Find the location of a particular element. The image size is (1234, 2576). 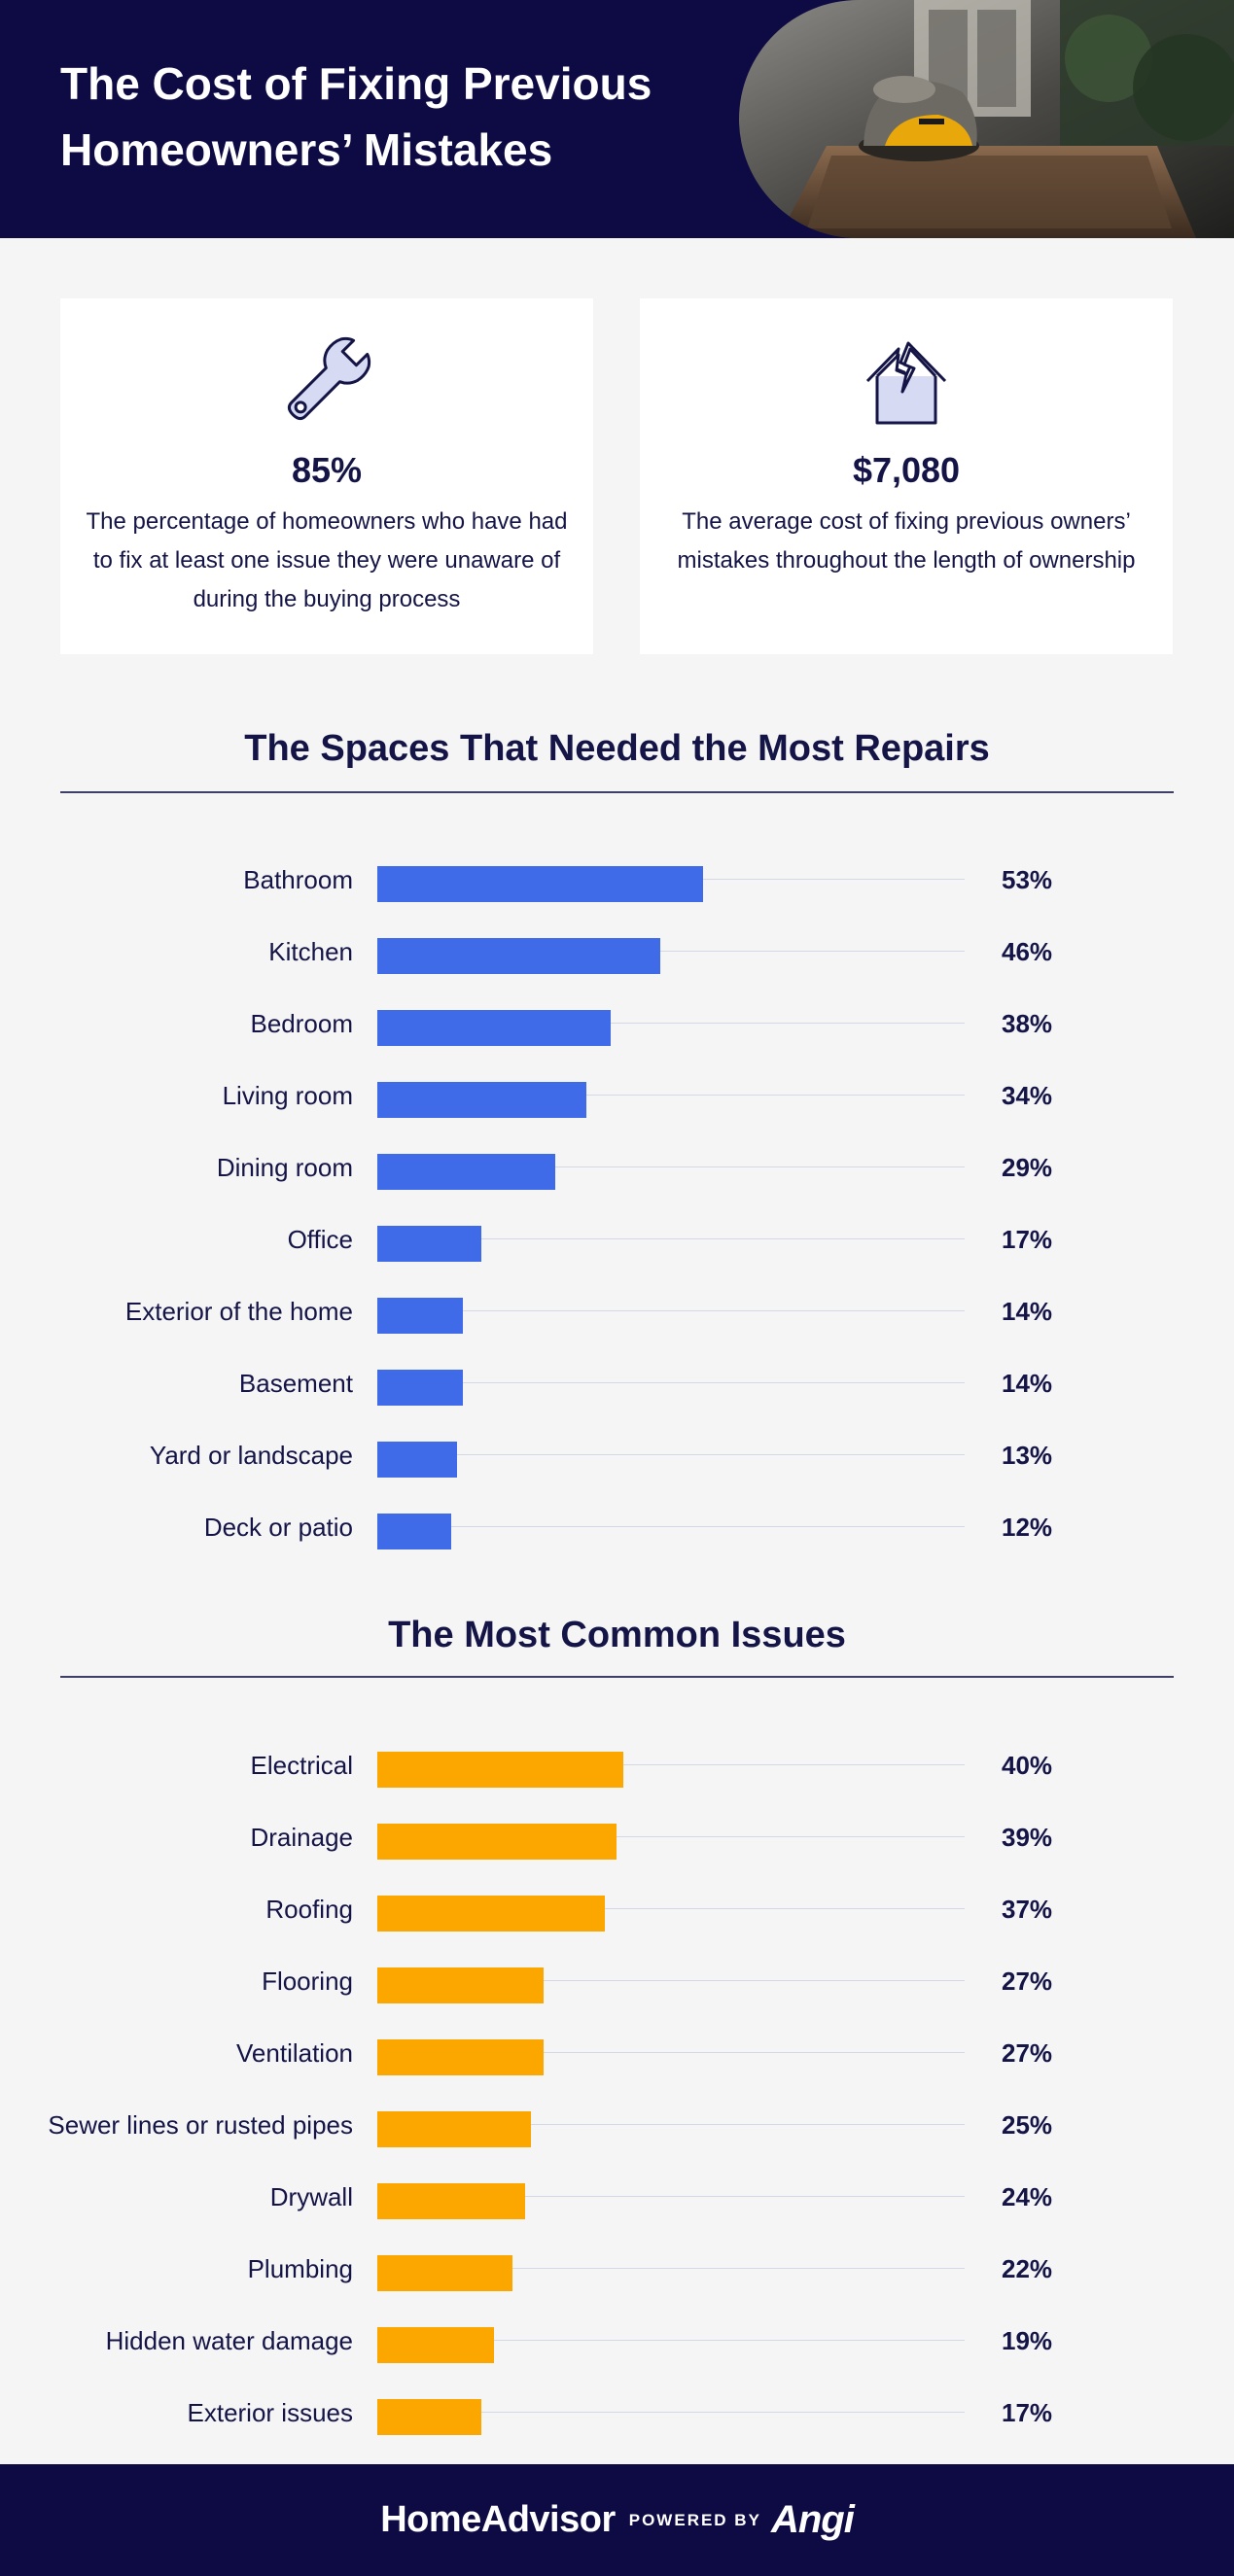

chart-row: Living room 34% is located at coordinates (617, 1096).